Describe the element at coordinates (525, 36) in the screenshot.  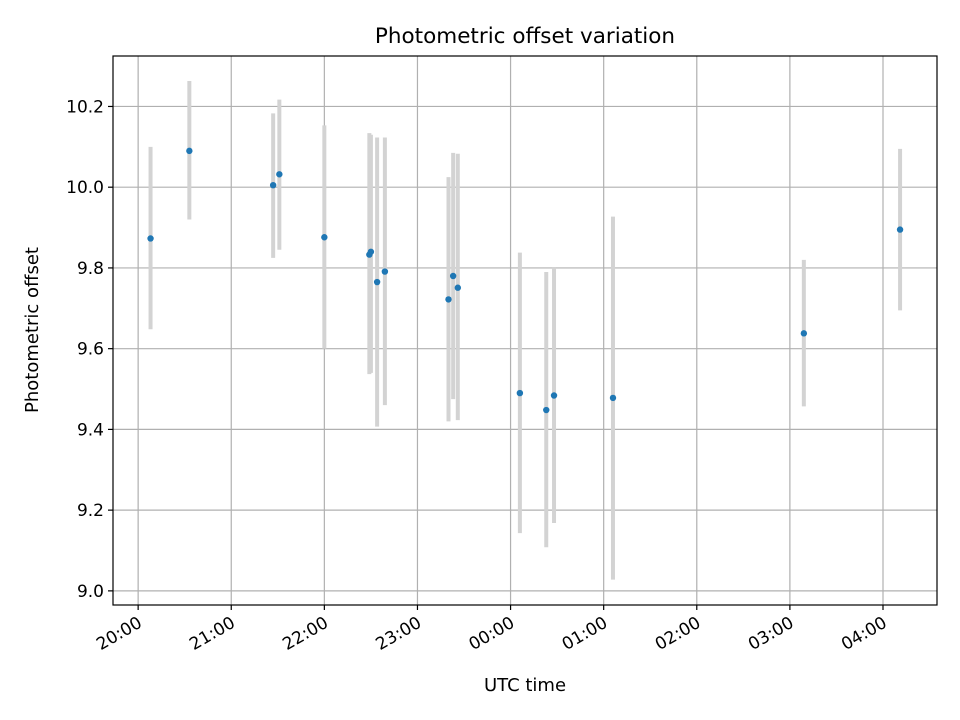
I see `chart-title: Photometric offset variation` at that location.